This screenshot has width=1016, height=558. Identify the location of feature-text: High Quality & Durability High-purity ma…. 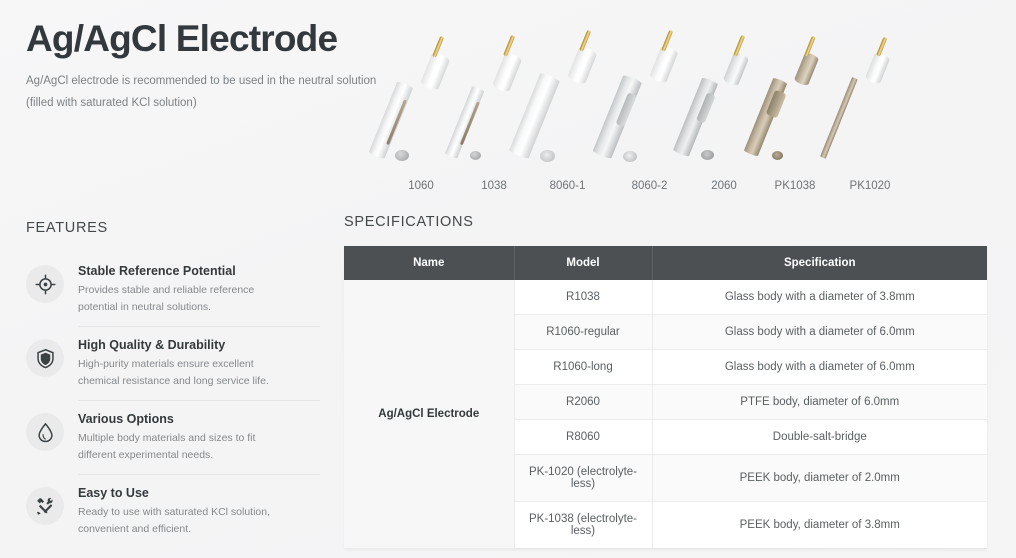
(185, 363).